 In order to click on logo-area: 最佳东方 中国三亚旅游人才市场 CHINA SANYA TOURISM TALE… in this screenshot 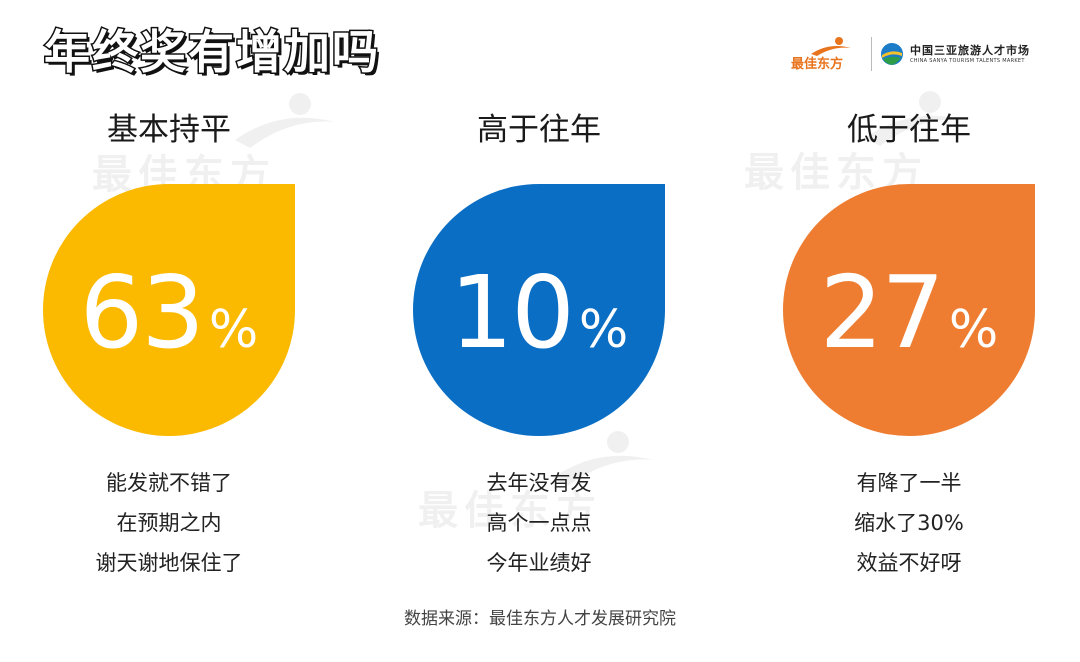, I will do `click(910, 54)`.